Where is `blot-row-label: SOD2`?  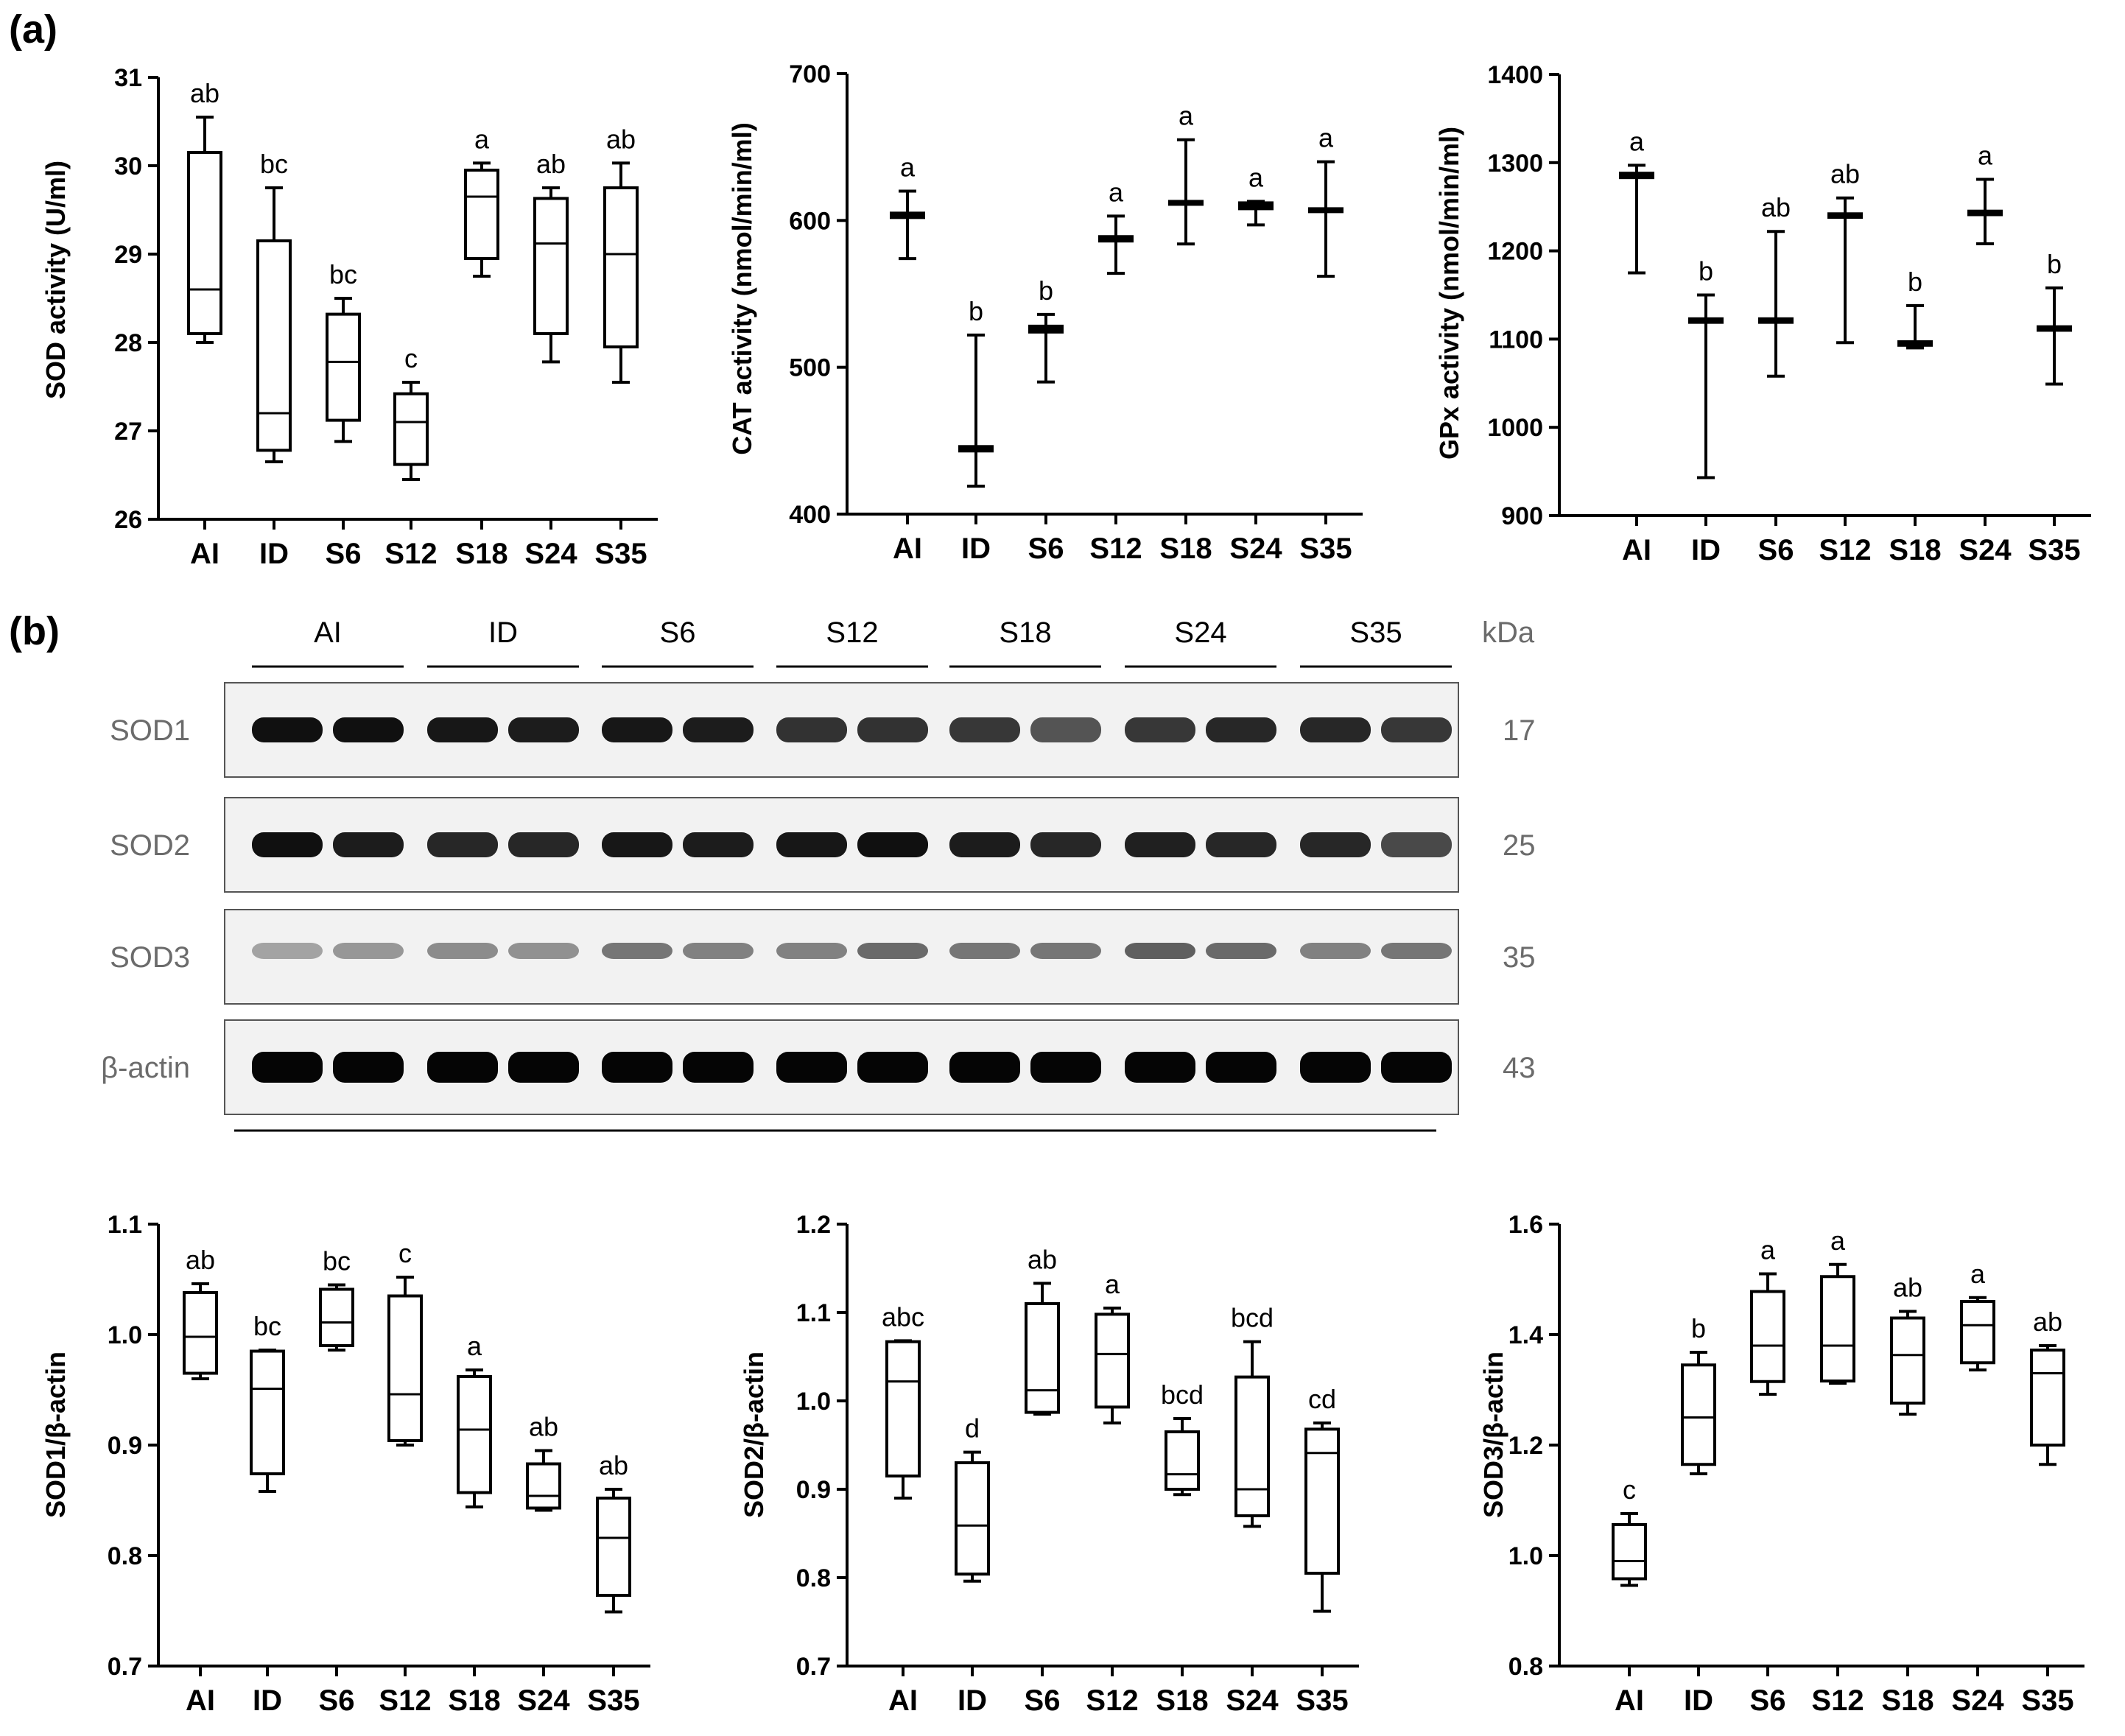
blot-row-label: SOD2 is located at coordinates (150, 845).